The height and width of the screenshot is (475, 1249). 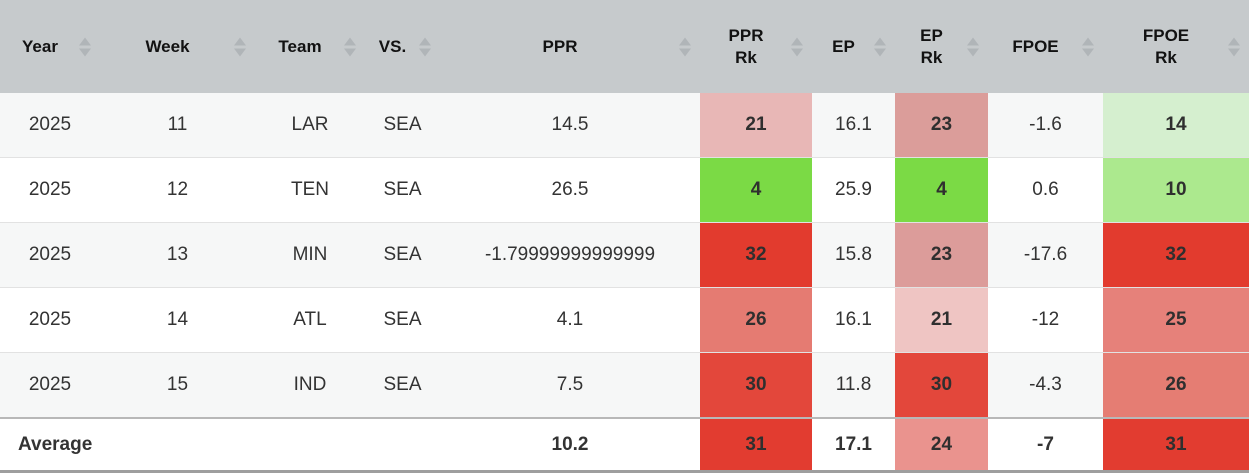 I want to click on cell-team: IND, so click(x=310, y=385).